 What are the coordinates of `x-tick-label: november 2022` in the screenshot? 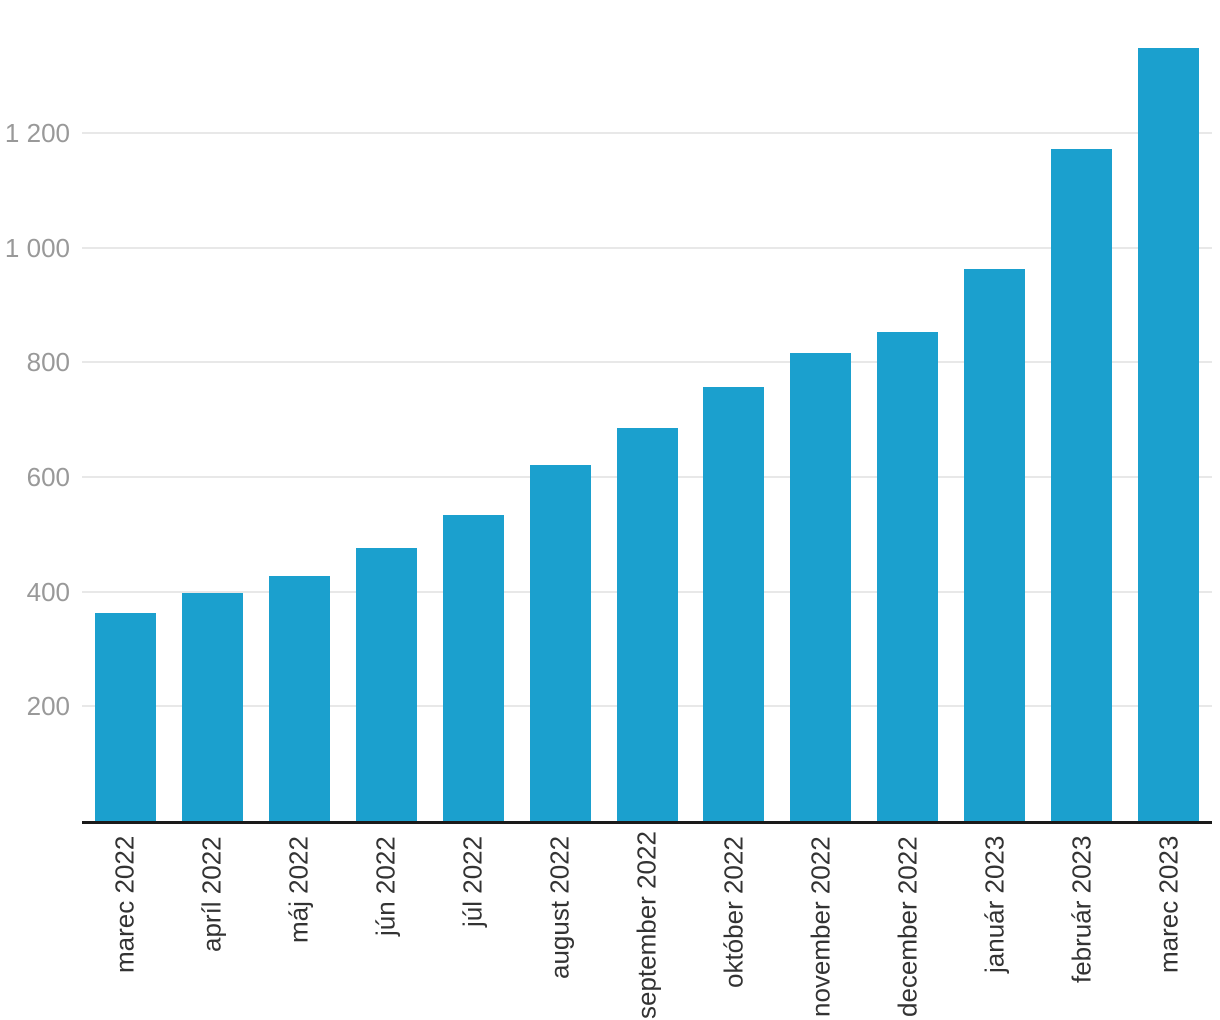 It's located at (820, 926).